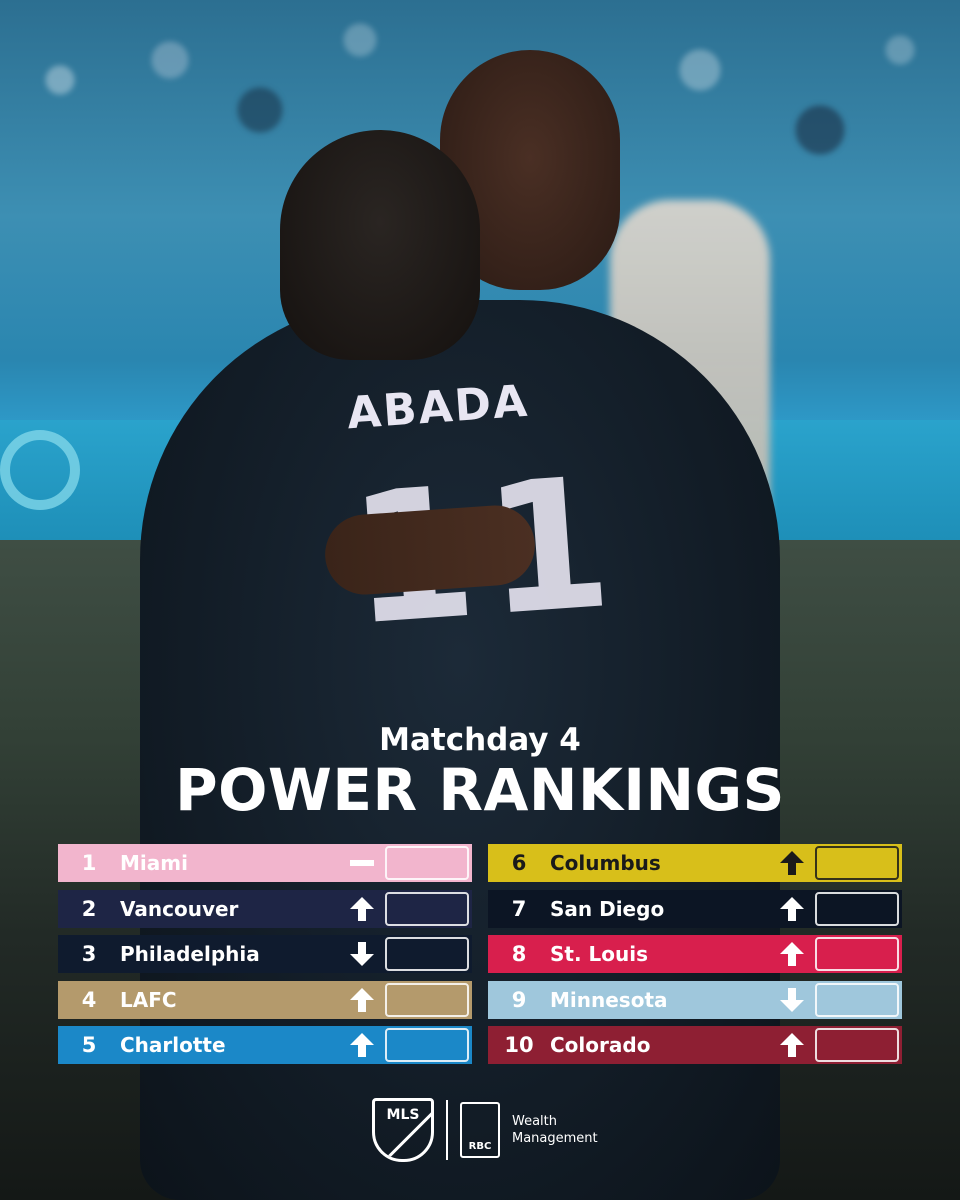  Describe the element at coordinates (447, 1130) in the screenshot. I see `footer-divider` at that location.